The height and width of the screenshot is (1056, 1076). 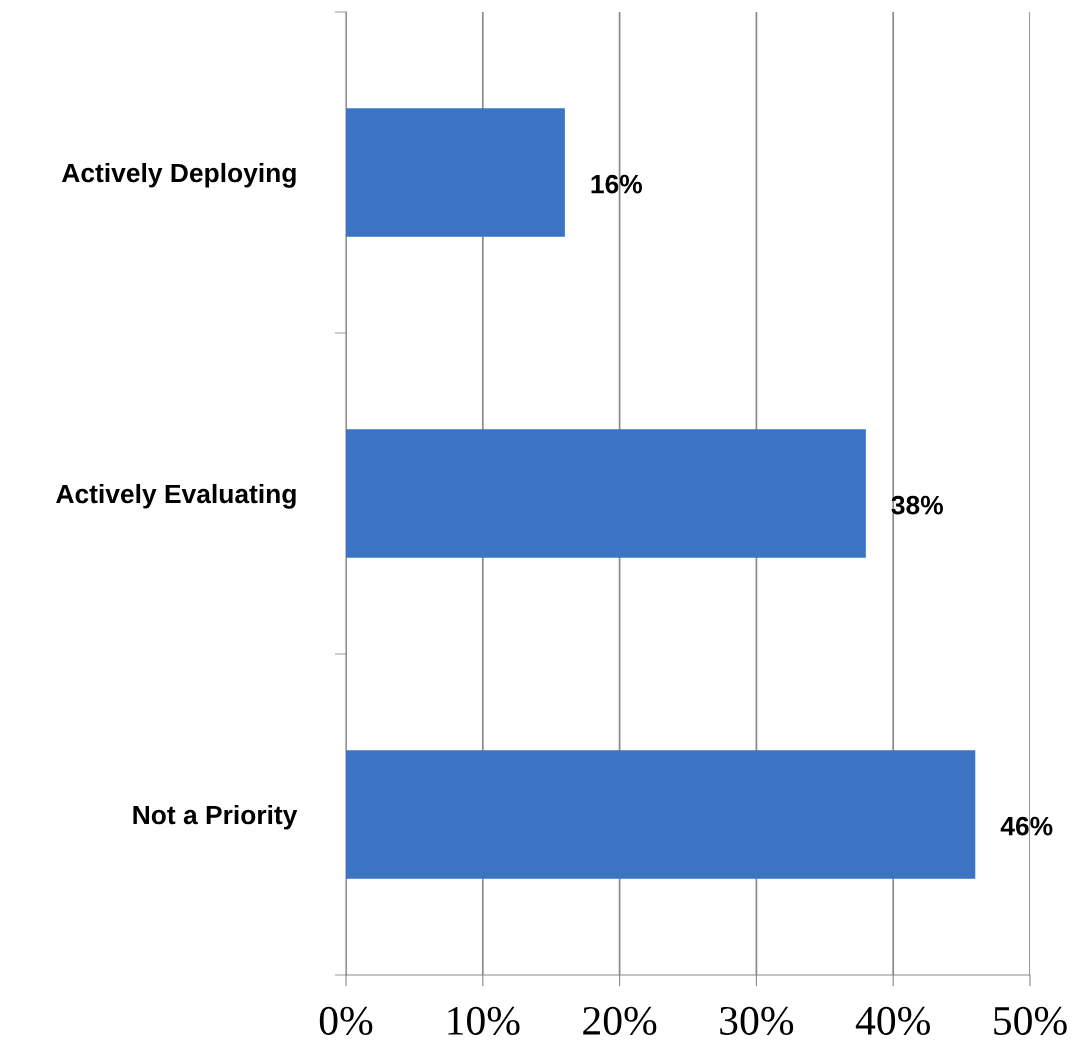 What do you see at coordinates (917, 505) in the screenshot?
I see `data-label: 38%` at bounding box center [917, 505].